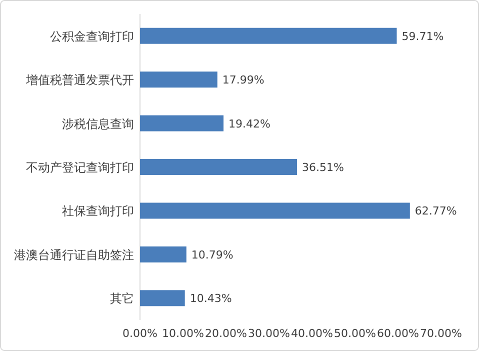 The height and width of the screenshot is (351, 479). I want to click on y-tick-label: 社保查询打印, so click(98, 211).